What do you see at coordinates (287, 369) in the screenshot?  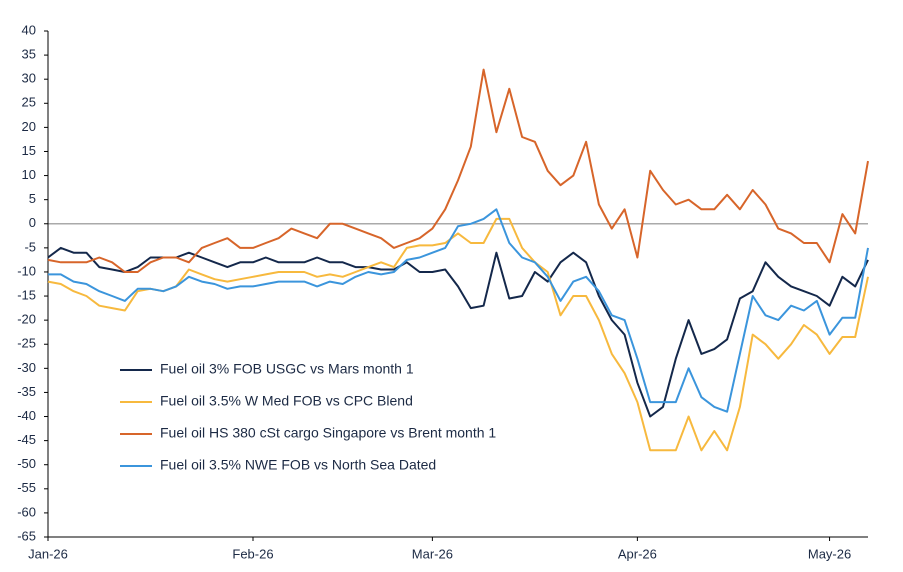 I see `legend-label: Fuel oil 3% FOB USGC vs Mars month 1` at bounding box center [287, 369].